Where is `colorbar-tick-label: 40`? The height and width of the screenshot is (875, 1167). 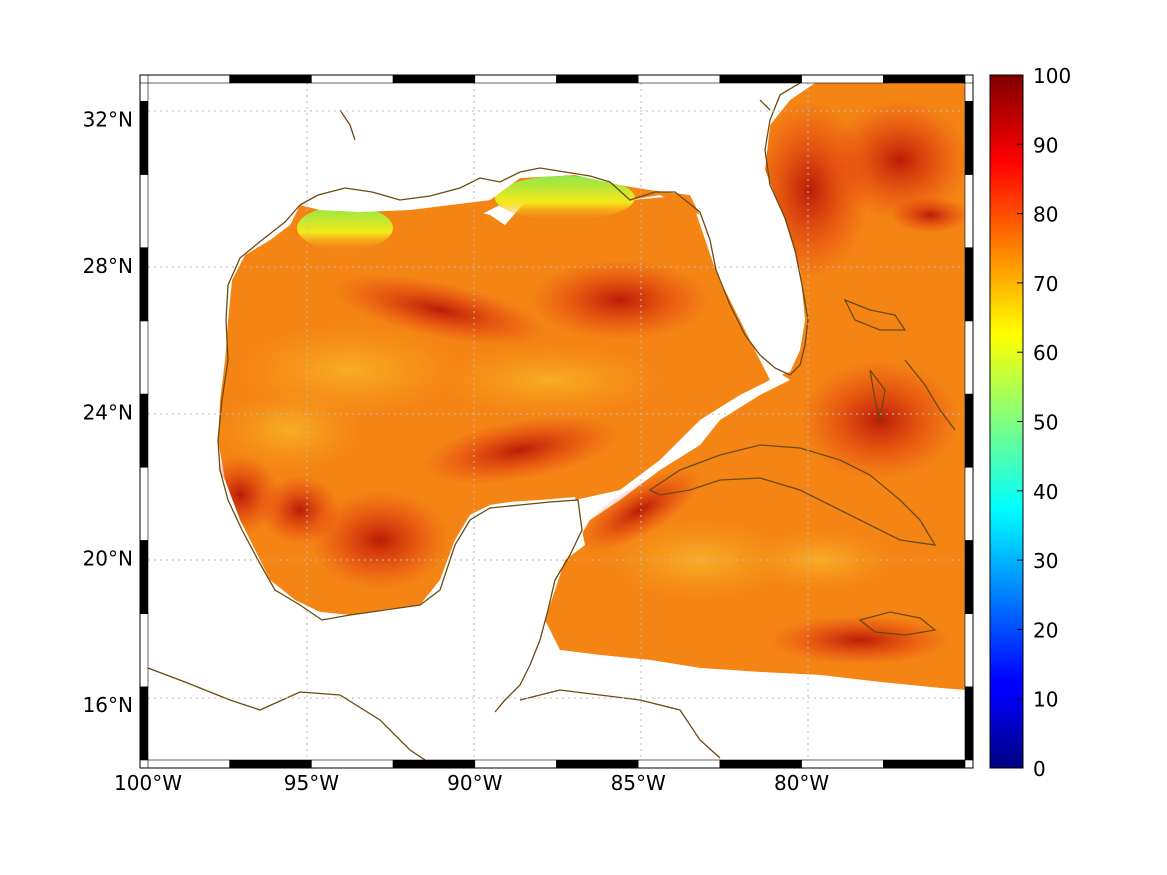
colorbar-tick-label: 40 is located at coordinates (1045, 492).